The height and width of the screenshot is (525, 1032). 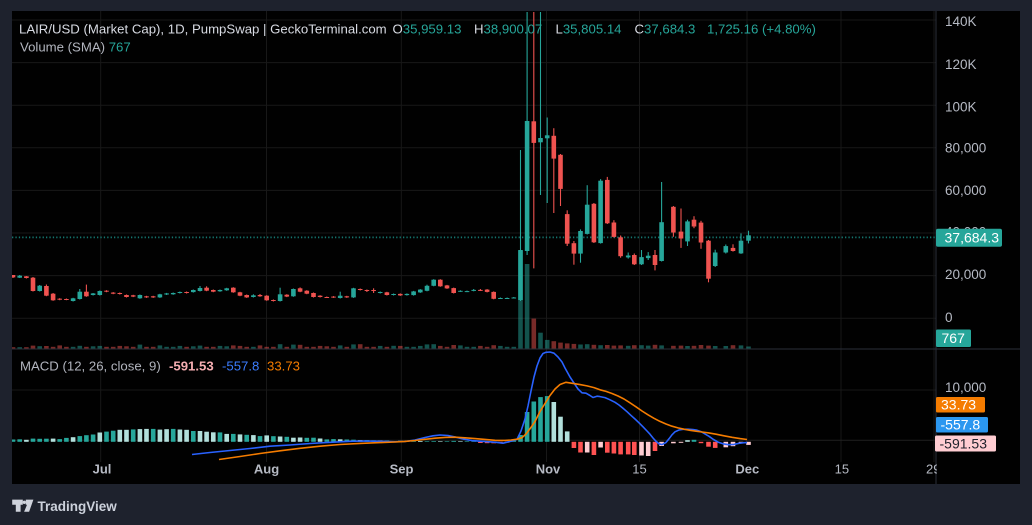 I want to click on svg-text: 120K, so click(x=961, y=64).